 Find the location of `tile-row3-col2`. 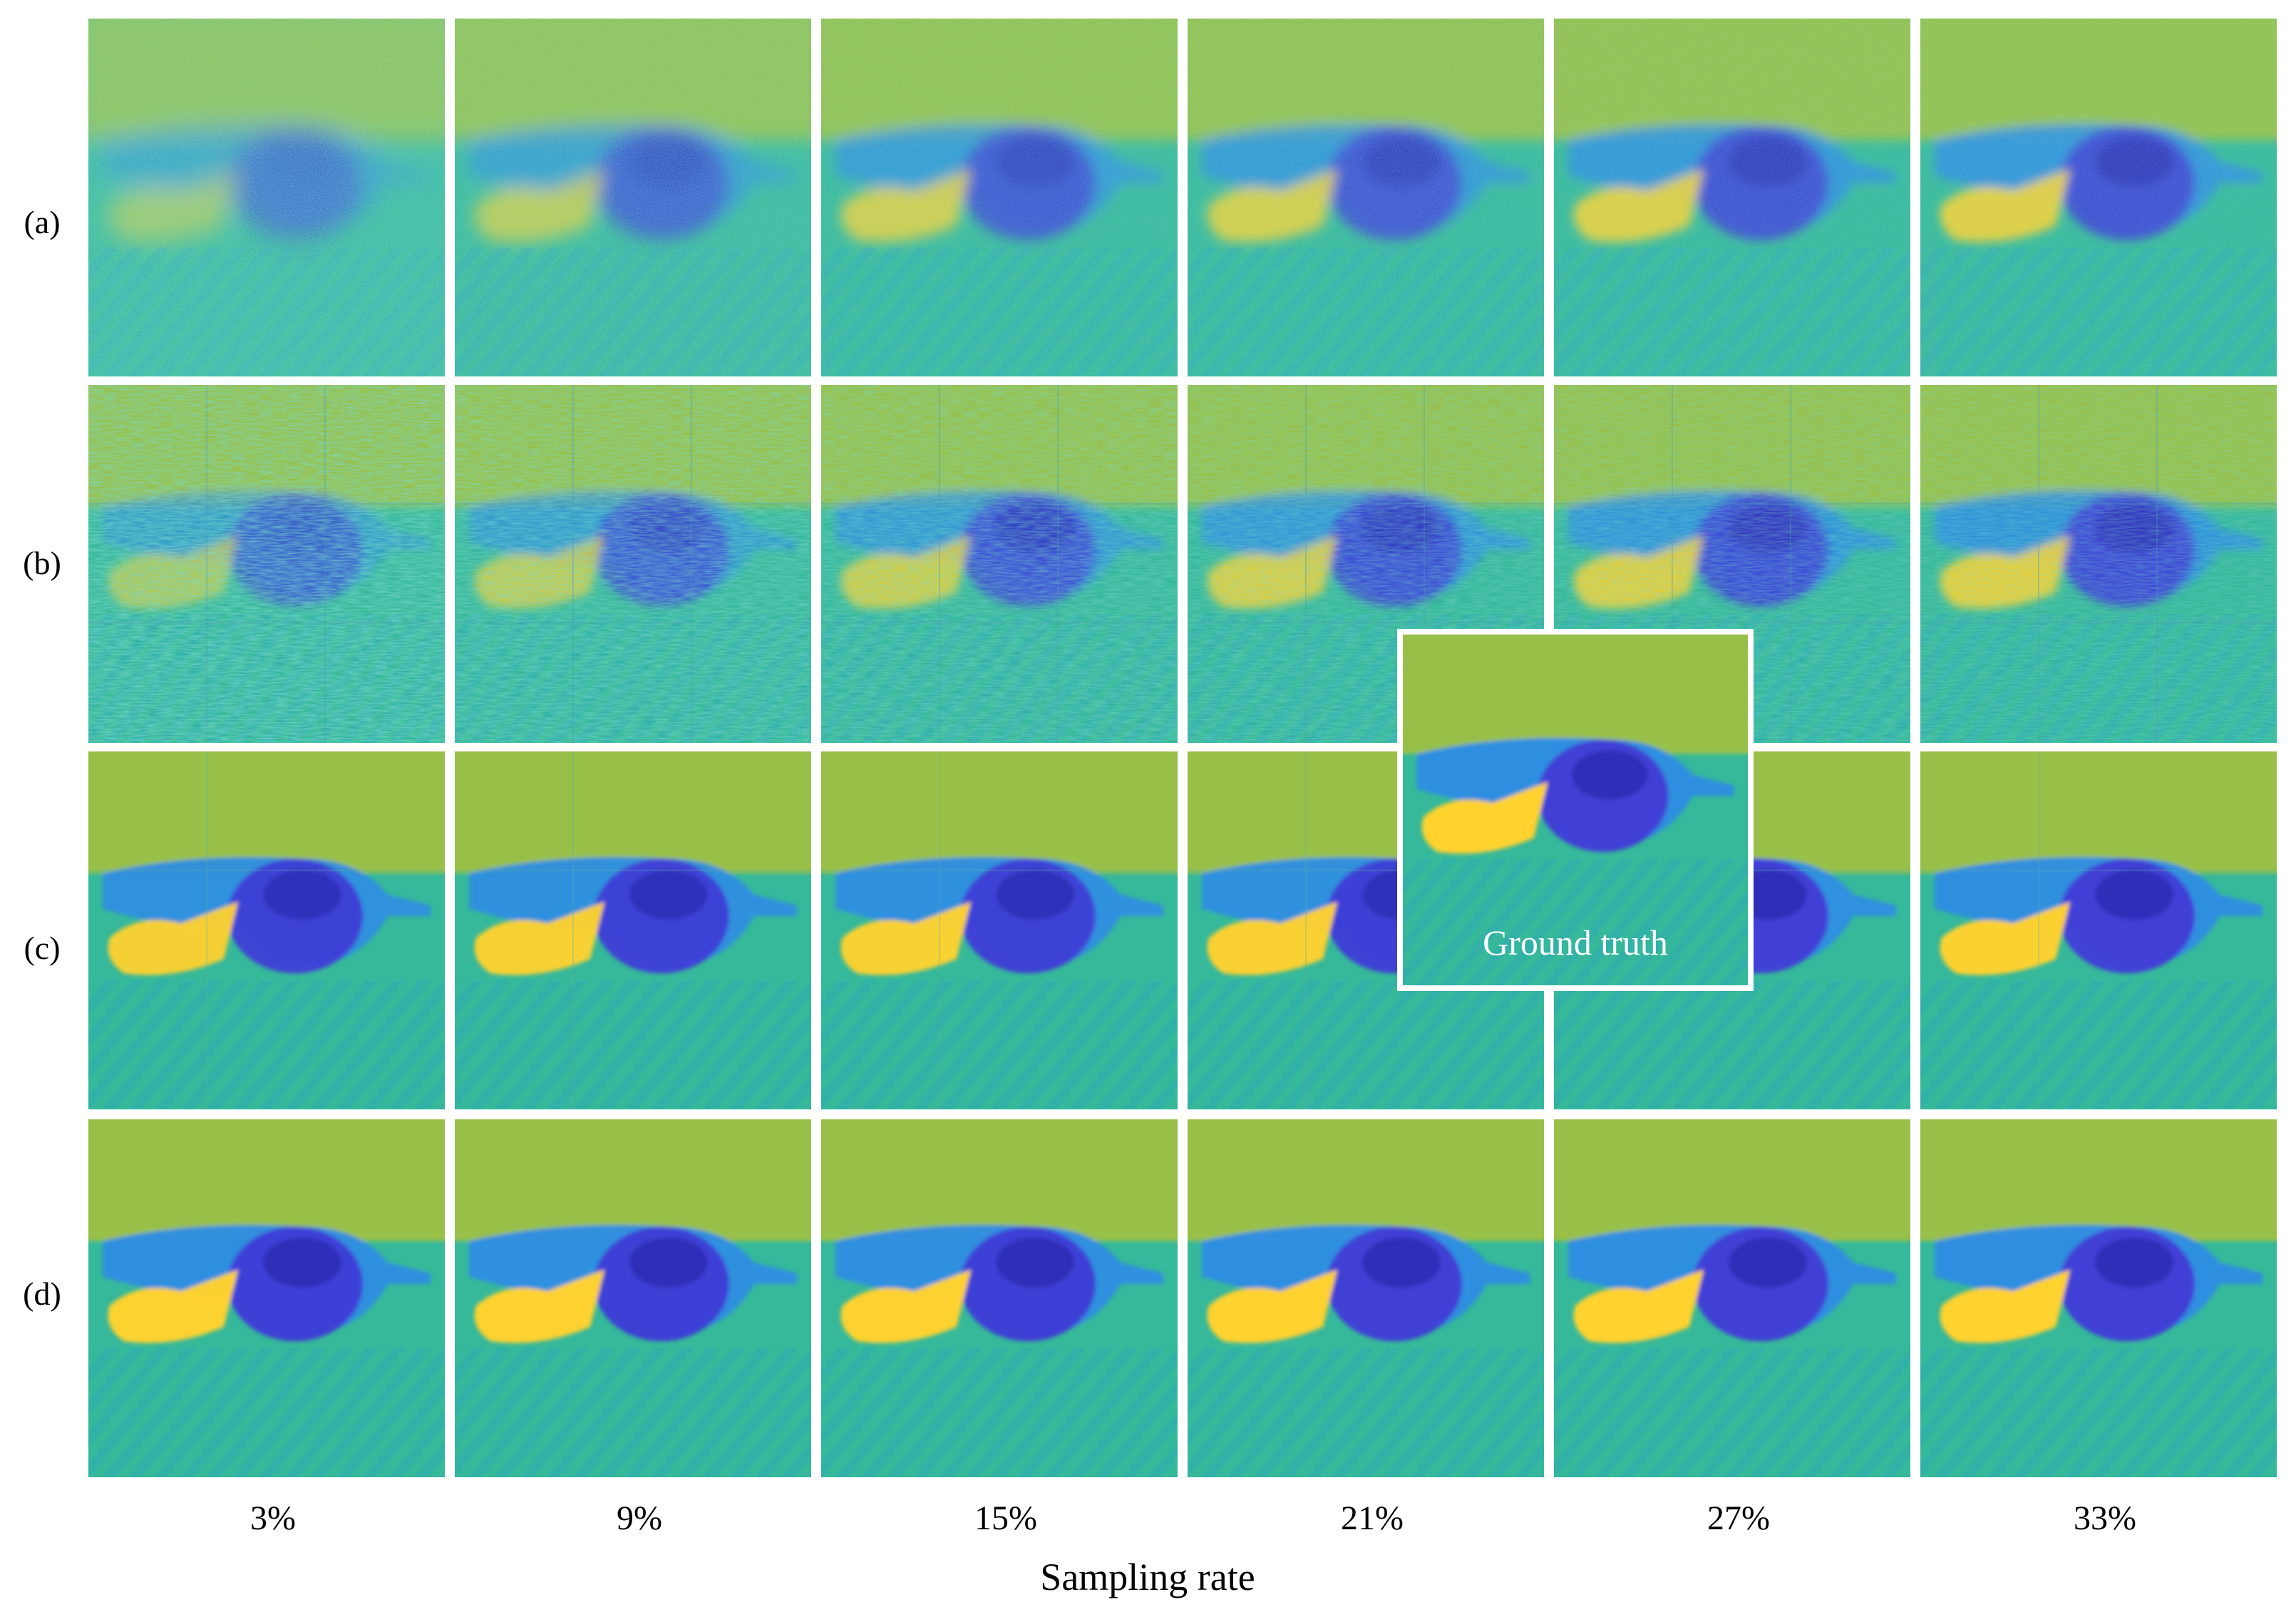

tile-row3-col2 is located at coordinates (633, 930).